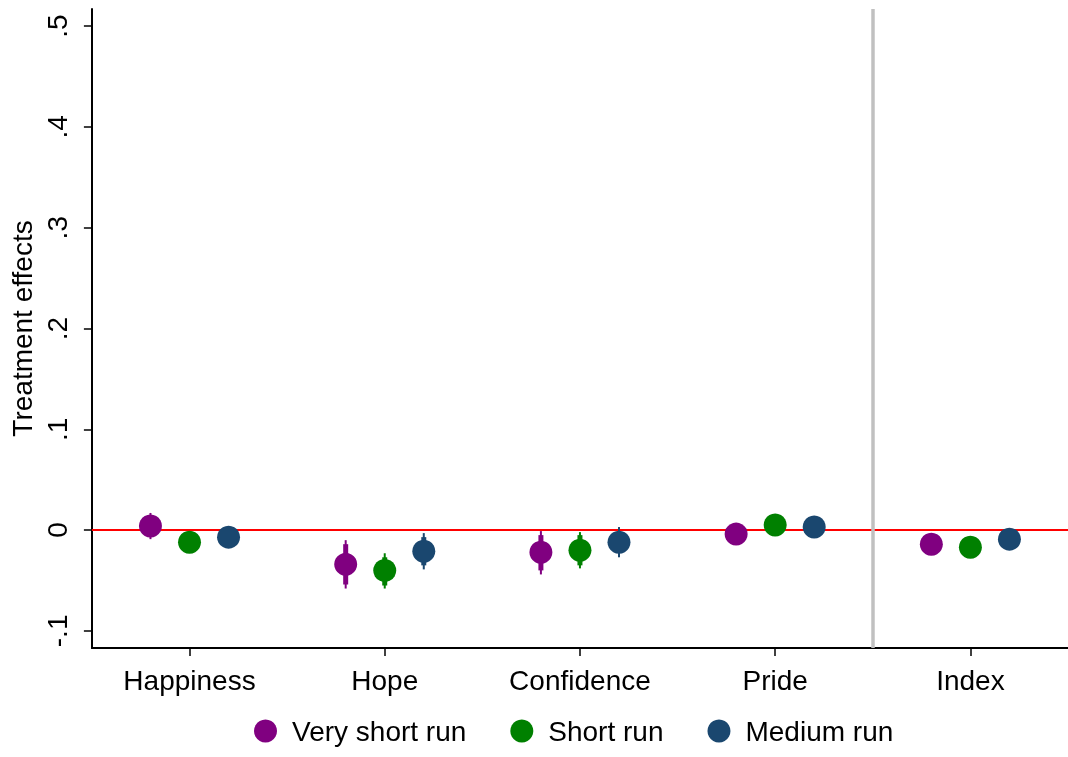  Describe the element at coordinates (819, 731) in the screenshot. I see `legend-label: Medium run` at that location.